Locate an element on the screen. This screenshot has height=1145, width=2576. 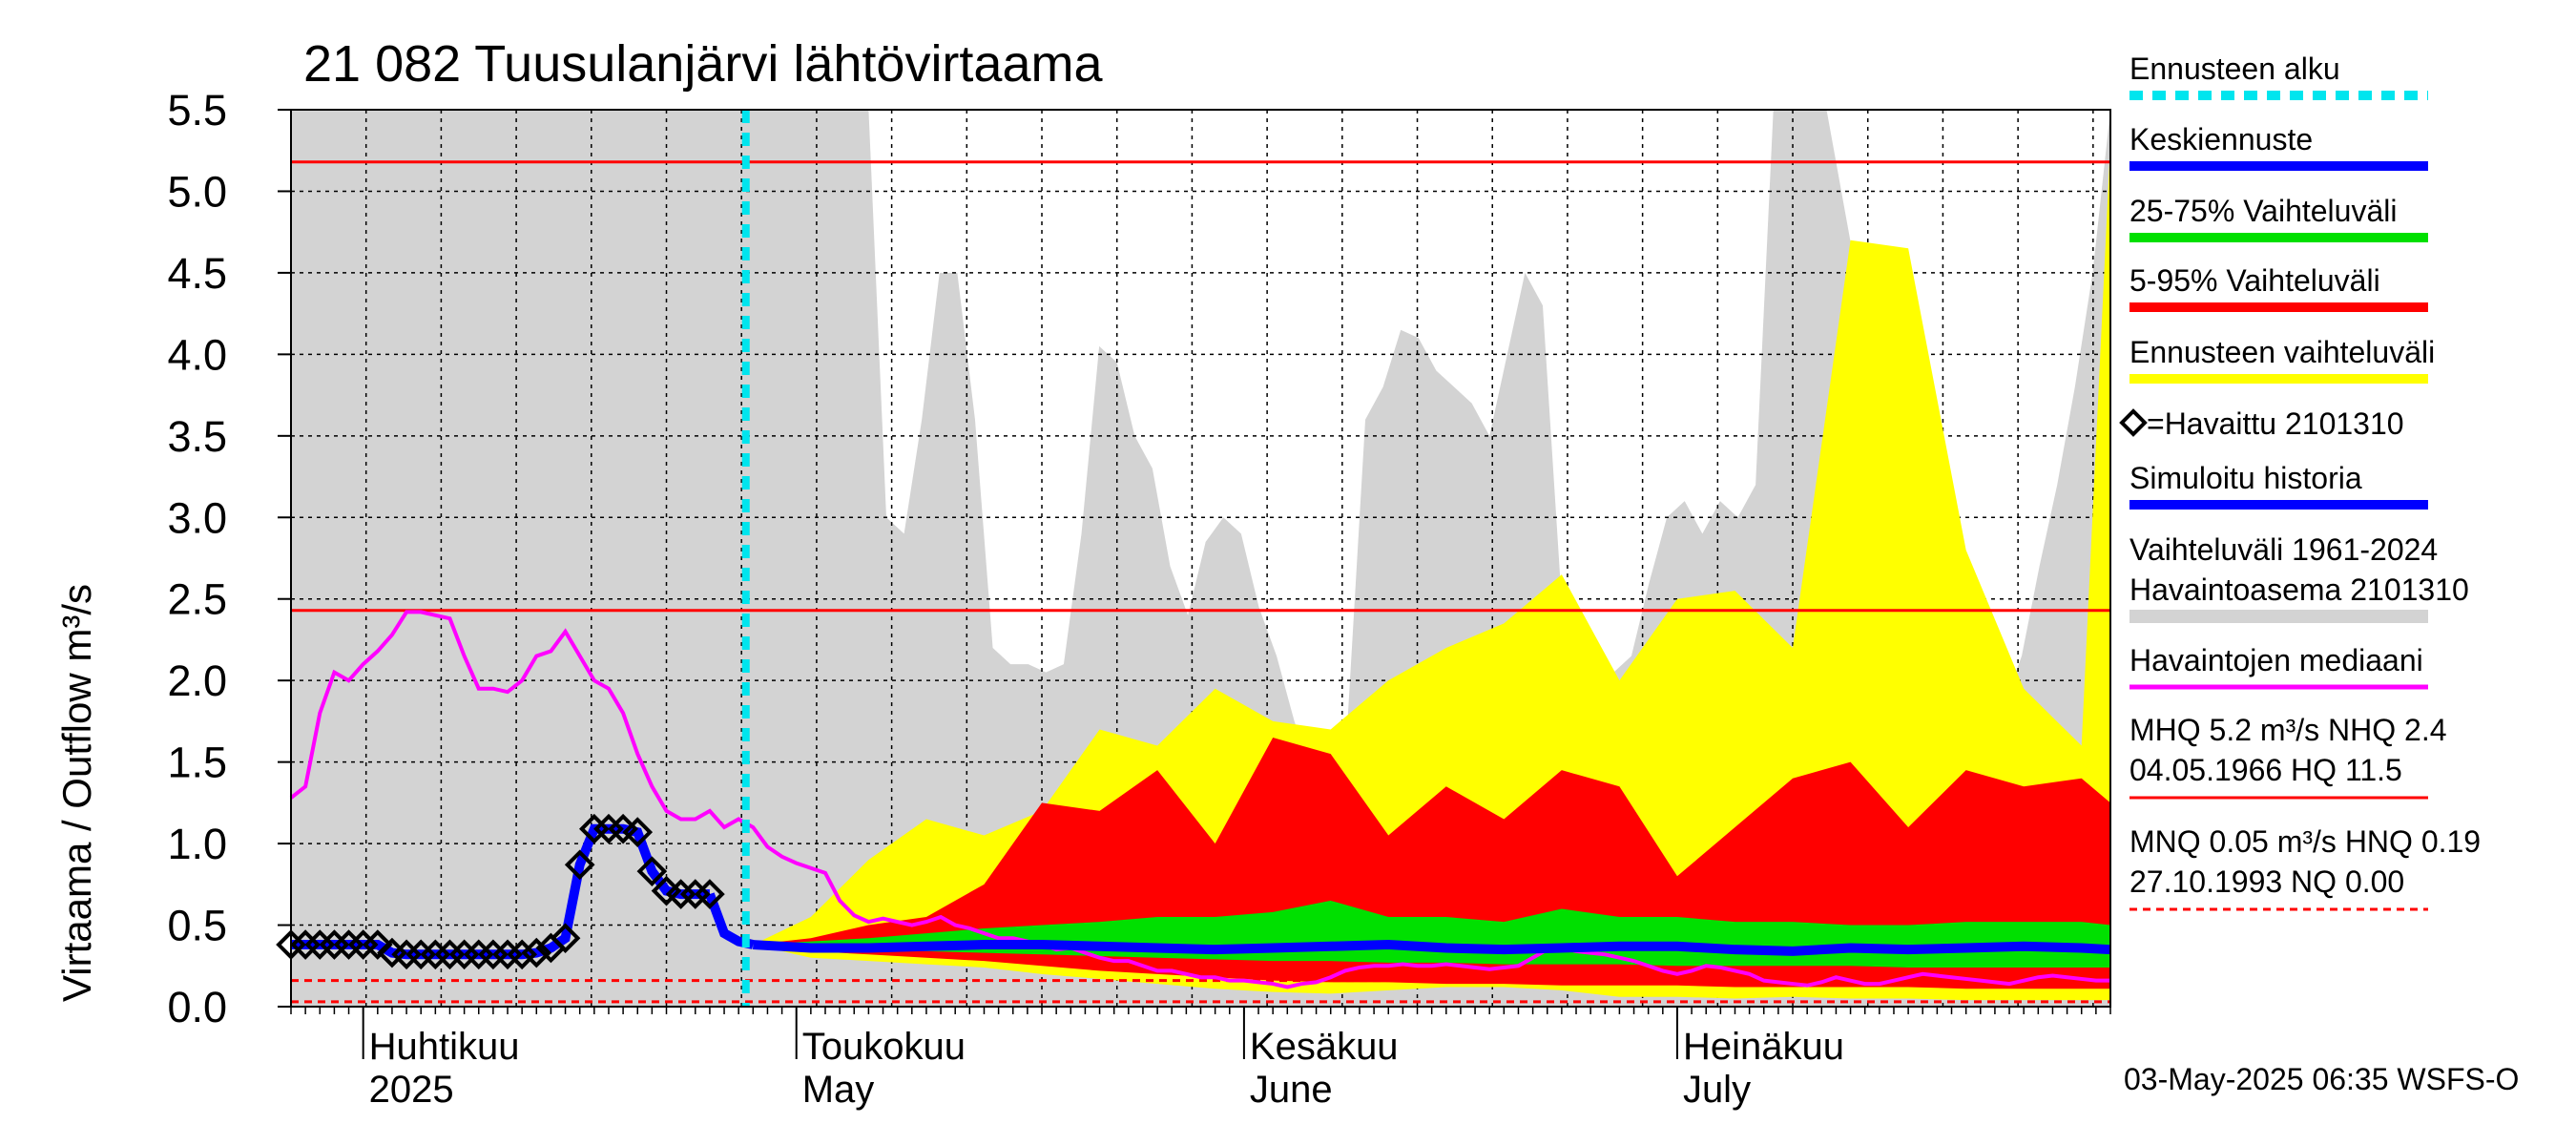
x-month-label: Kesäkuu is located at coordinates (1324, 1047).